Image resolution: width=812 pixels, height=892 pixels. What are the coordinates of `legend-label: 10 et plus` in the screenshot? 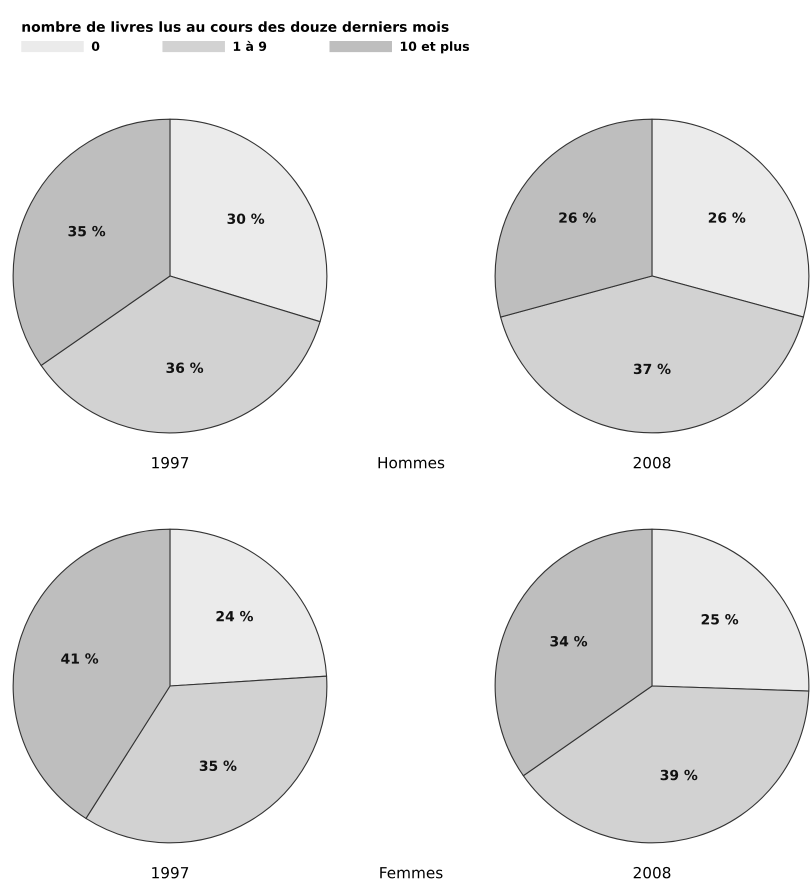 It's located at (435, 47).